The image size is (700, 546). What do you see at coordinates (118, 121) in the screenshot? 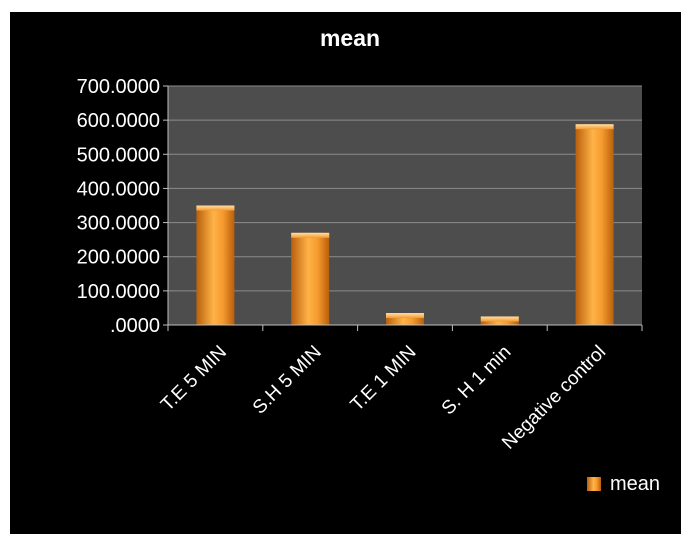
I see `y-tick-label: 600.0000` at bounding box center [118, 121].